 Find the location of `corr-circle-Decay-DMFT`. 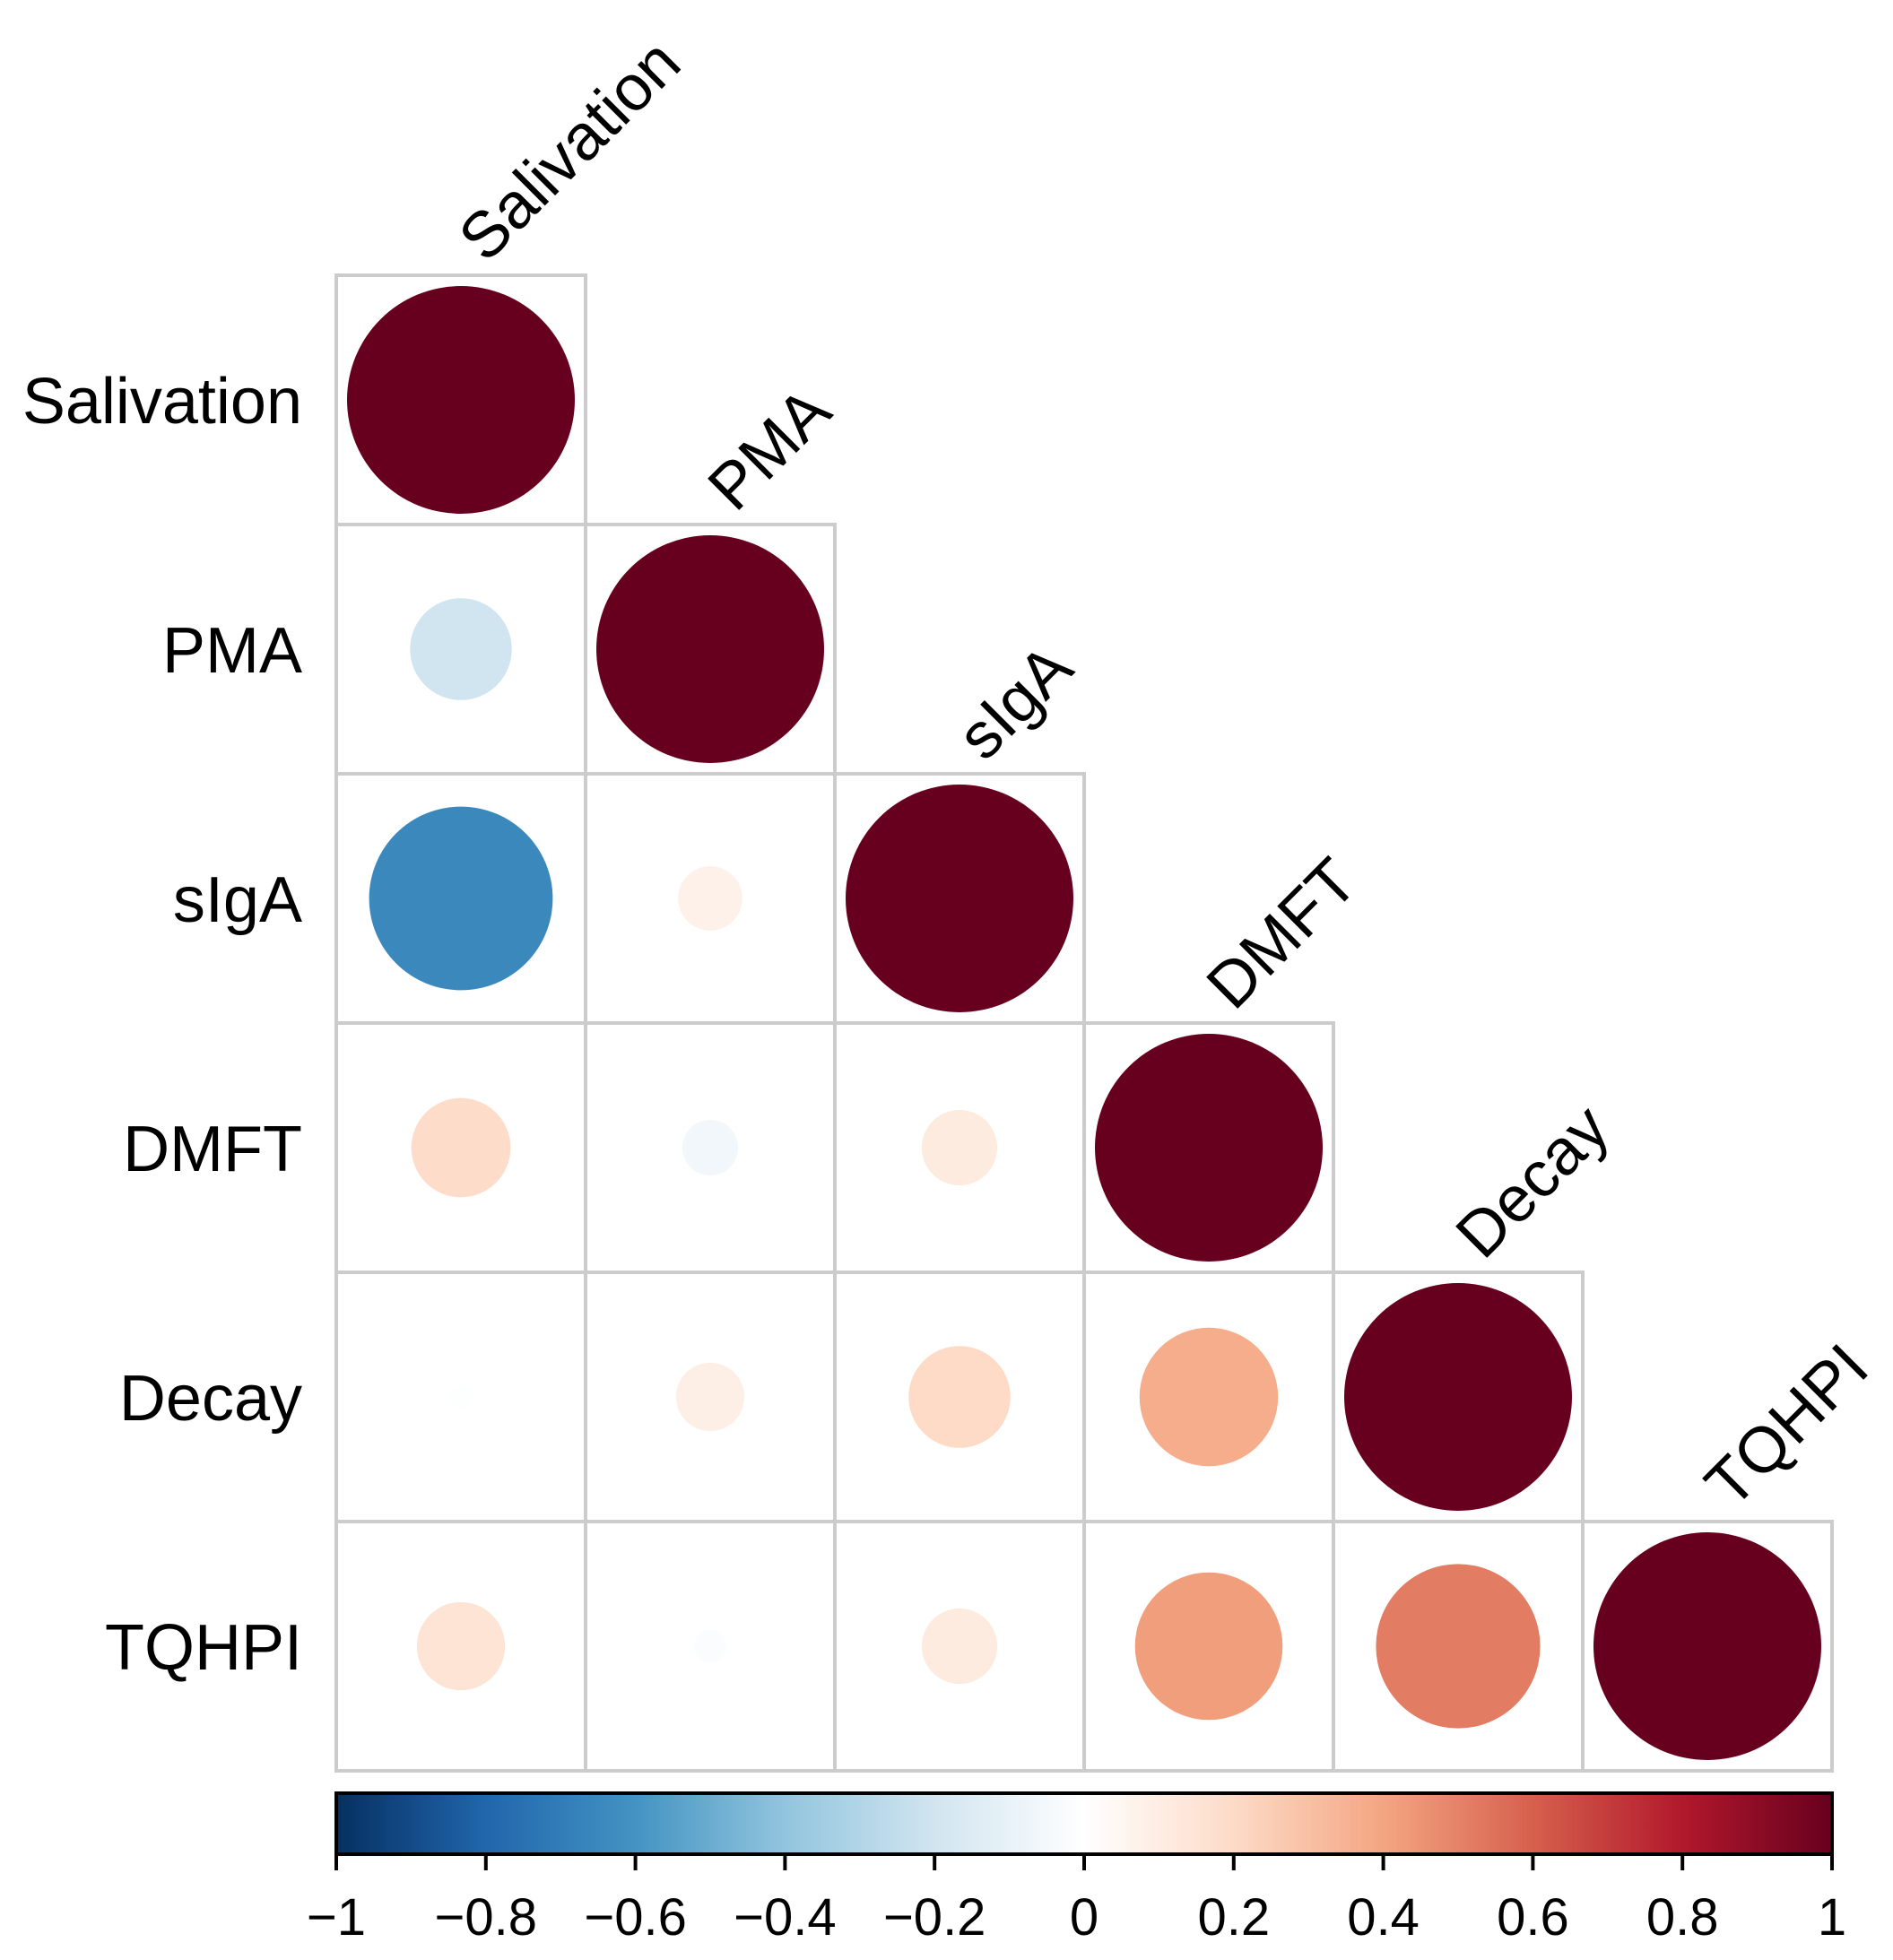

corr-circle-Decay-DMFT is located at coordinates (1209, 1397).